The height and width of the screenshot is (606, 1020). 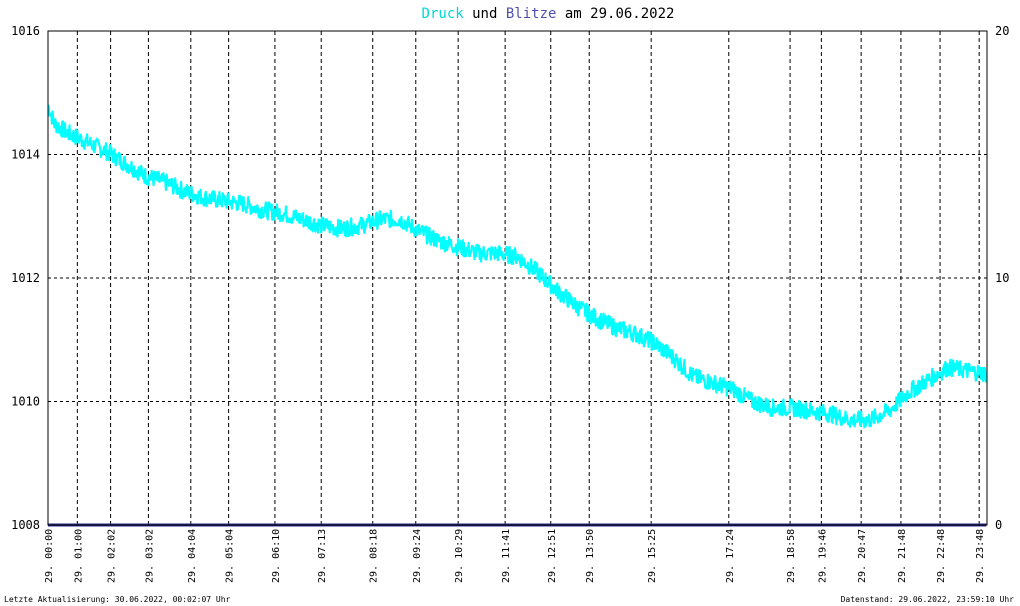 What do you see at coordinates (443, 14) in the screenshot?
I see `title-druck: Druck` at bounding box center [443, 14].